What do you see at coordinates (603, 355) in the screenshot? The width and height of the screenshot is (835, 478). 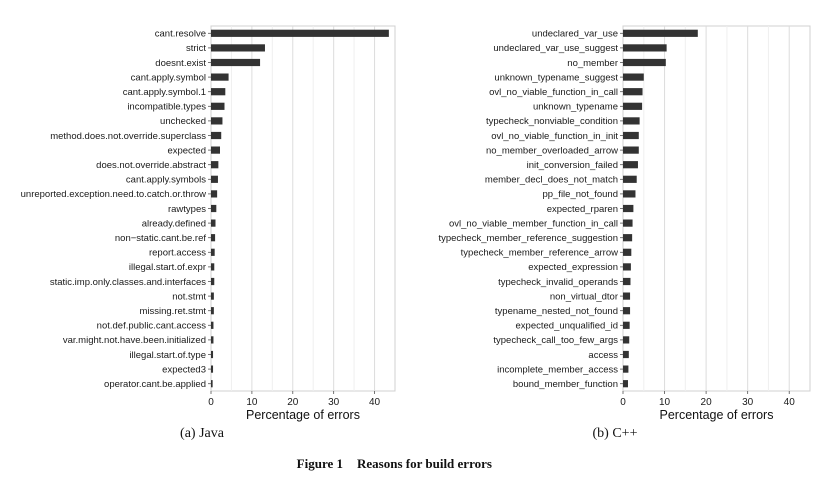 I see `cpp-category-label: access` at bounding box center [603, 355].